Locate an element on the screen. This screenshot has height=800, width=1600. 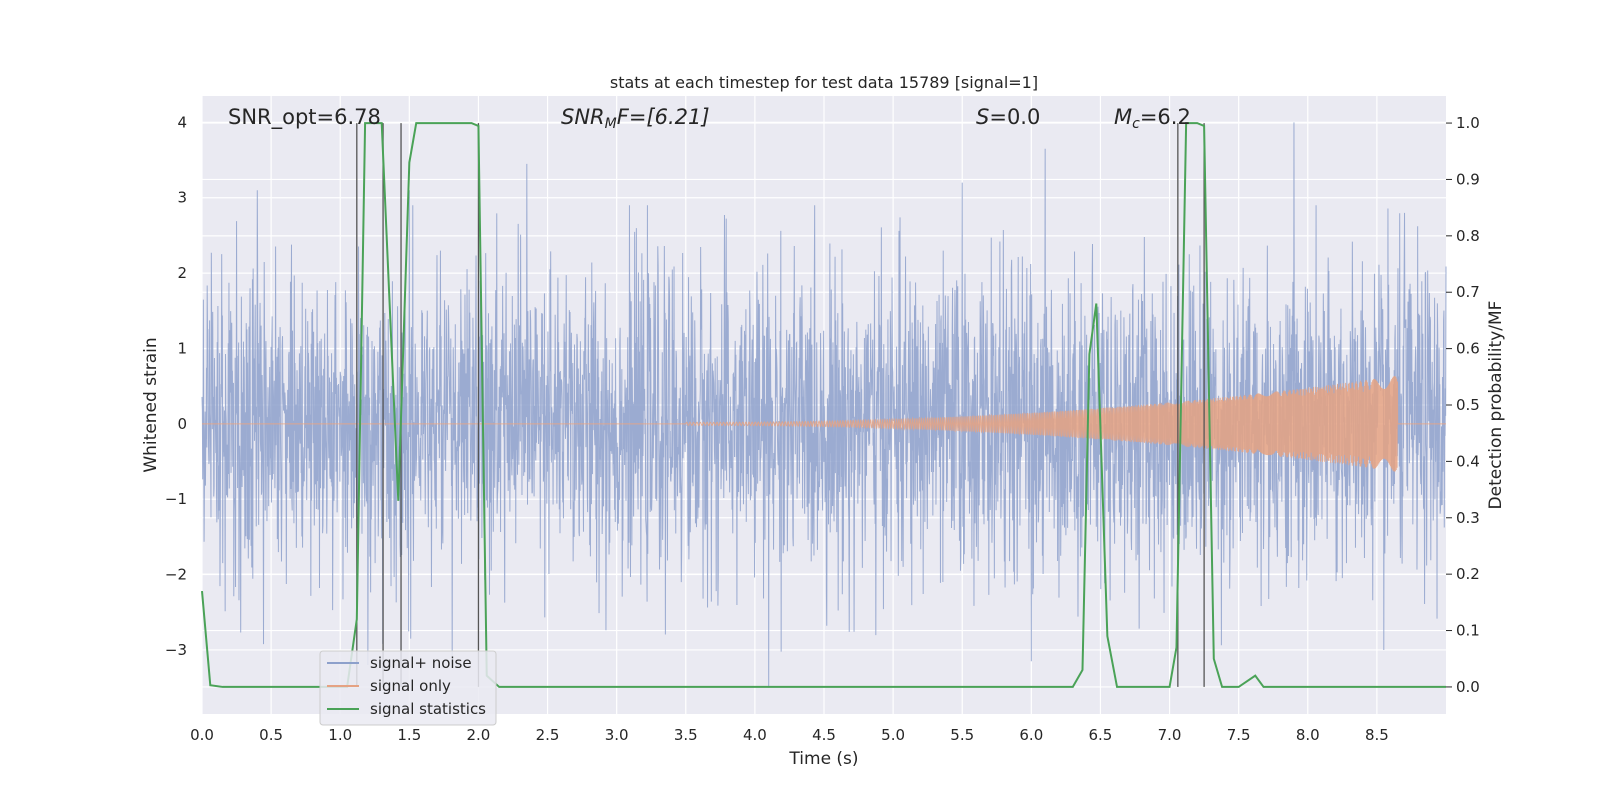
annotation-s: S=0.0 is located at coordinates (1008, 117).